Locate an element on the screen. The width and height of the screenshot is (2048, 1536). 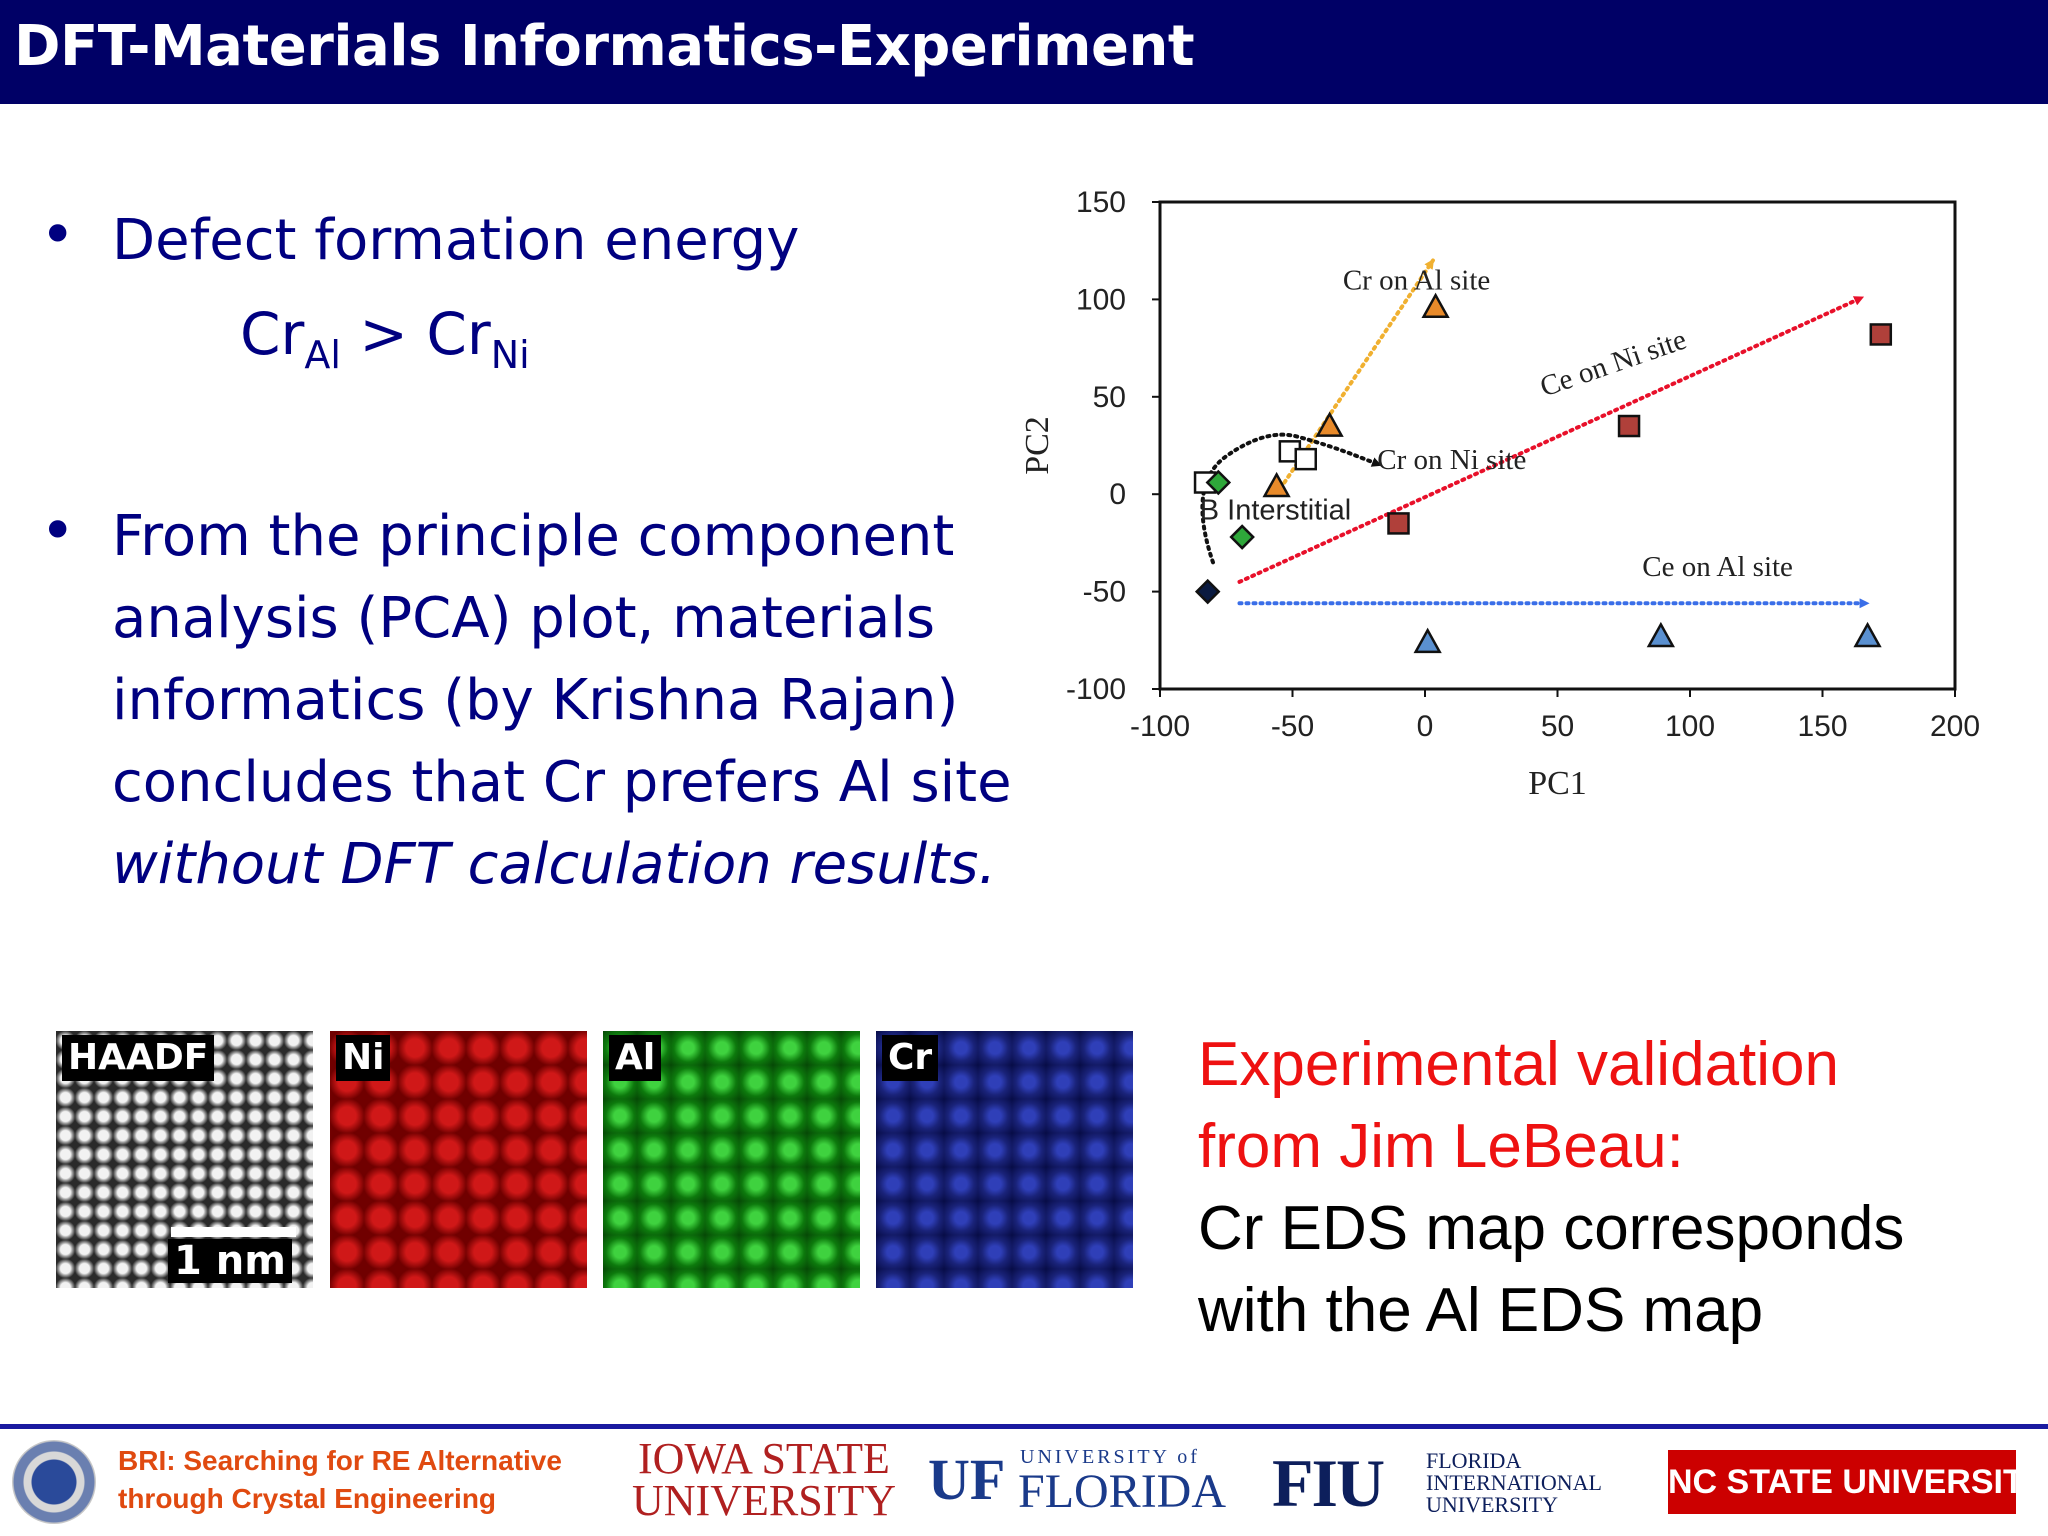
validation-heading-line: from Jim LeBeau: is located at coordinates (1441, 1146).